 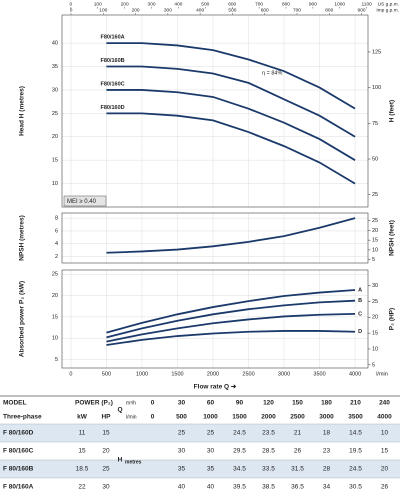 I want to click on head-value: 30, so click(x=211, y=451).